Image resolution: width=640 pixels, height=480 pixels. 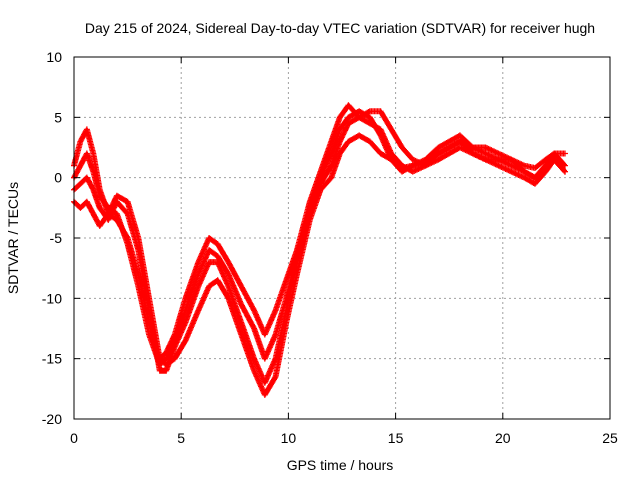 What do you see at coordinates (52, 298) in the screenshot?
I see `y-tick-label: -10` at bounding box center [52, 298].